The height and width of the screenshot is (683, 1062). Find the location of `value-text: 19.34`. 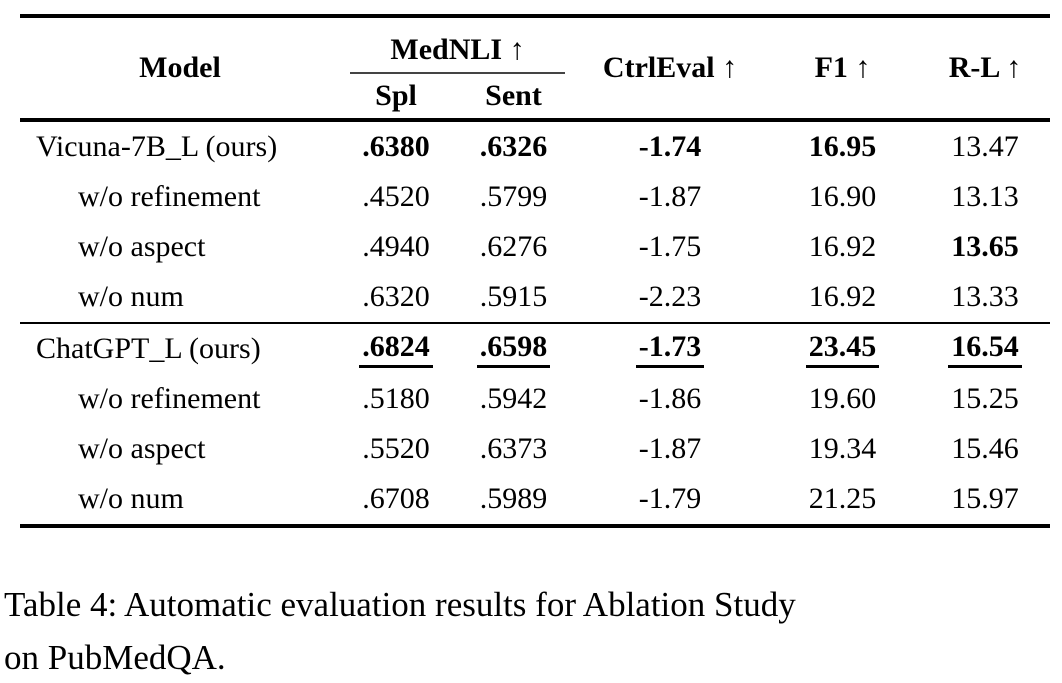

value-text: 19.34 is located at coordinates (842, 448).